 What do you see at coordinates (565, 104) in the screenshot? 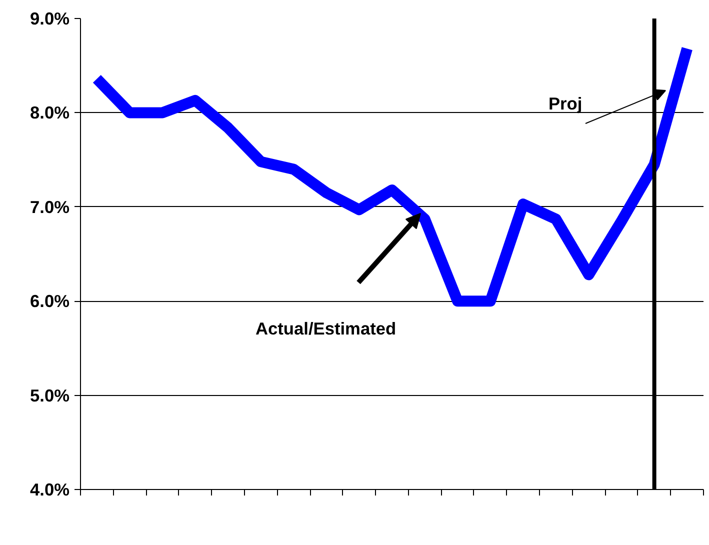
I see `annotation: Proj` at bounding box center [565, 104].